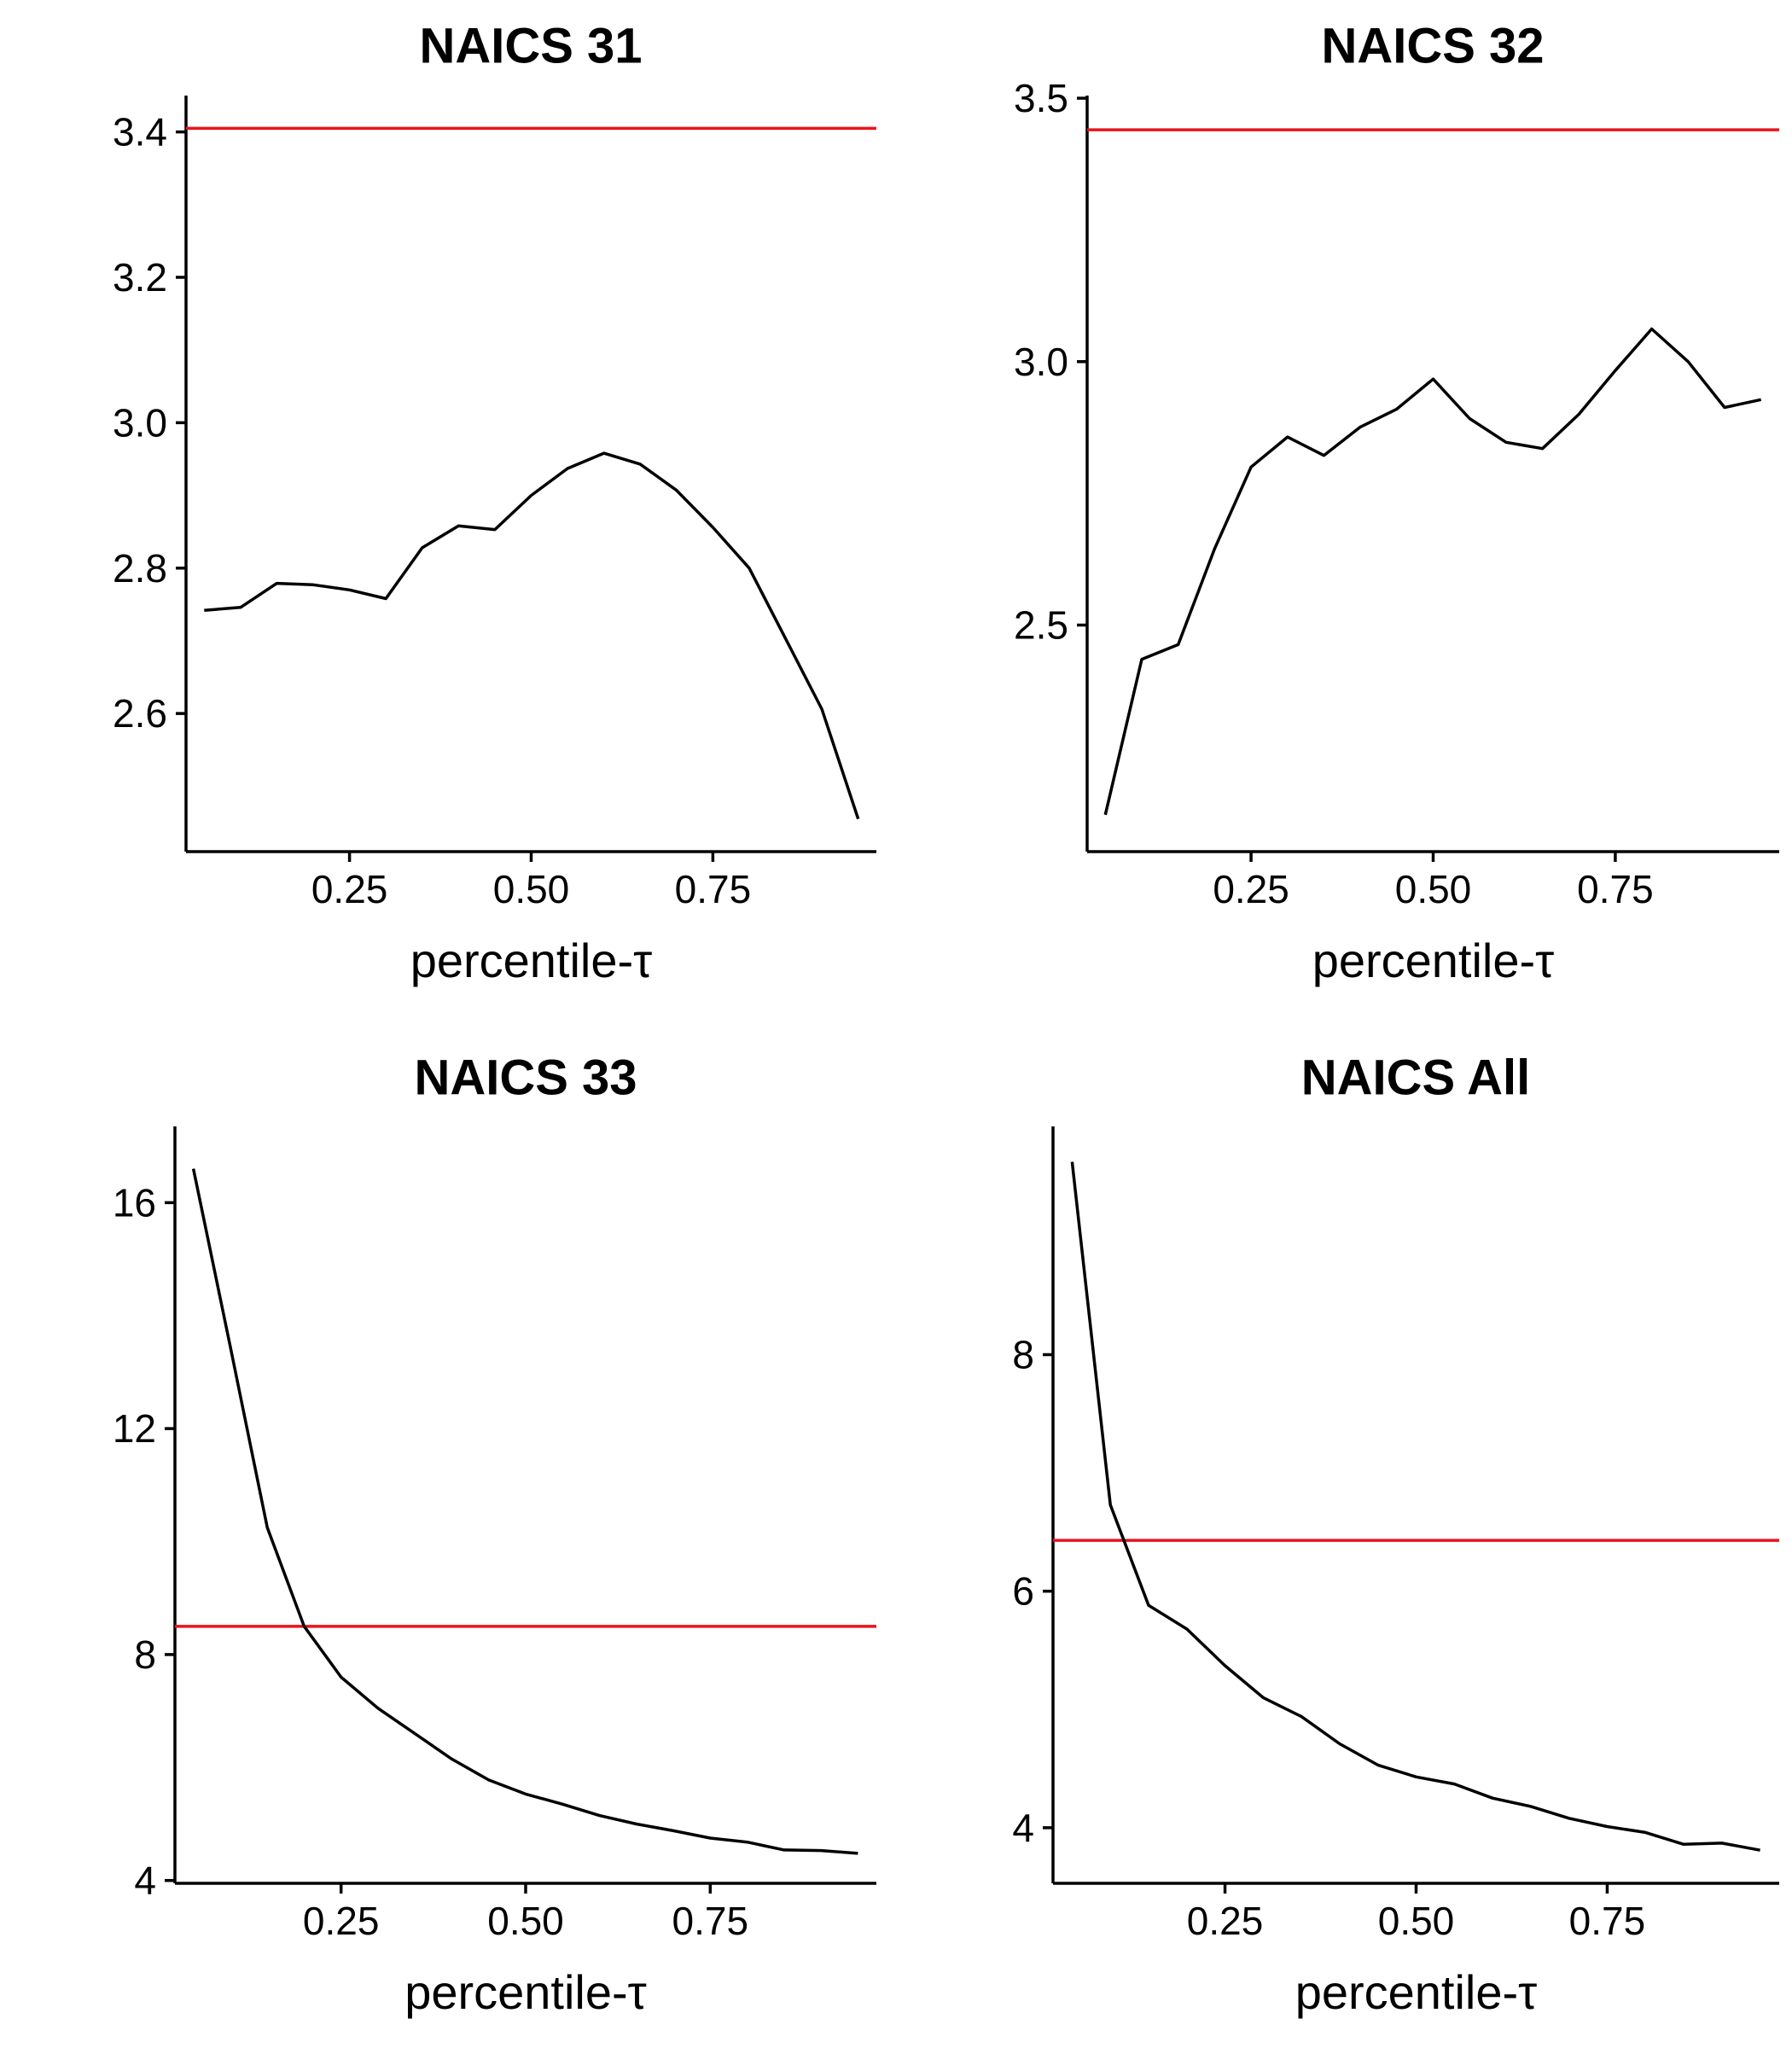 The image size is (1792, 2048). What do you see at coordinates (140, 713) in the screenshot?
I see `y-tick-label: 2.6` at bounding box center [140, 713].